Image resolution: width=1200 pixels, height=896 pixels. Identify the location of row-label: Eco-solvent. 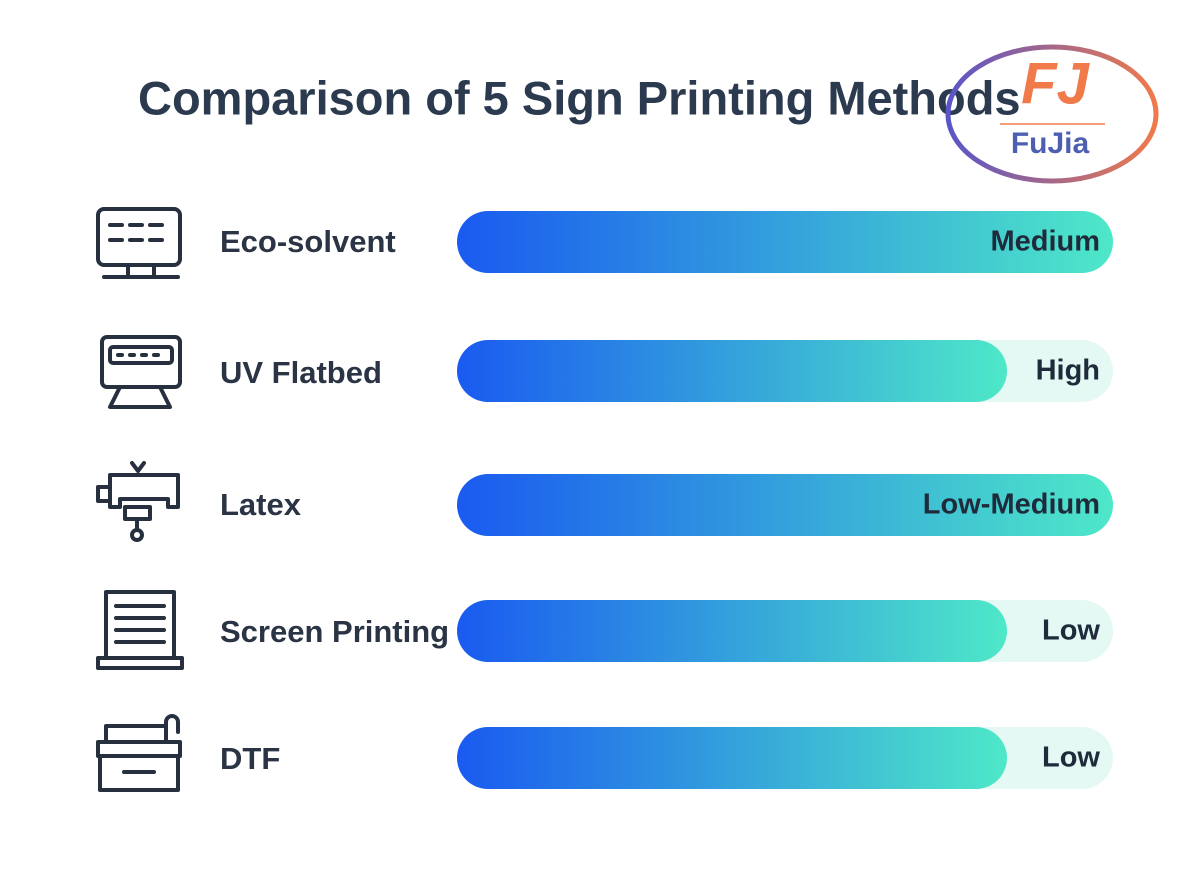
(308, 241).